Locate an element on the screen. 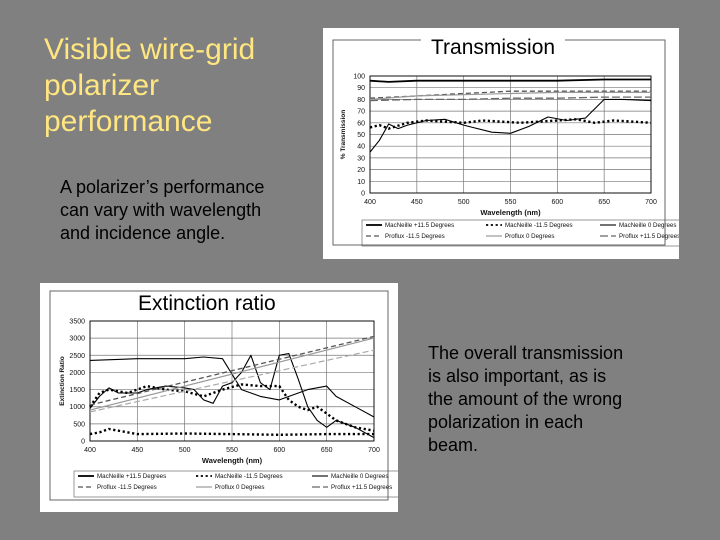 The image size is (720, 540). text-line: and incidence angle. is located at coordinates (143, 233).